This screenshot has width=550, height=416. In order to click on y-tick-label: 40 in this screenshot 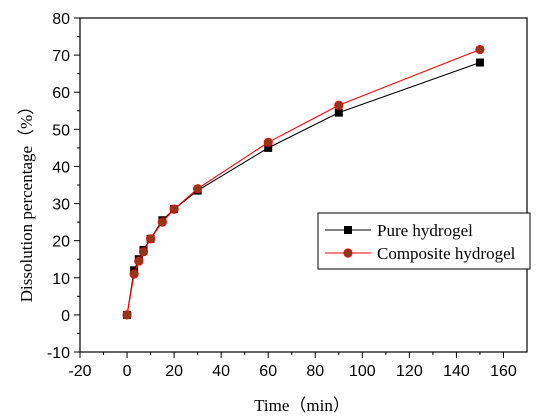, I will do `click(61, 167)`.